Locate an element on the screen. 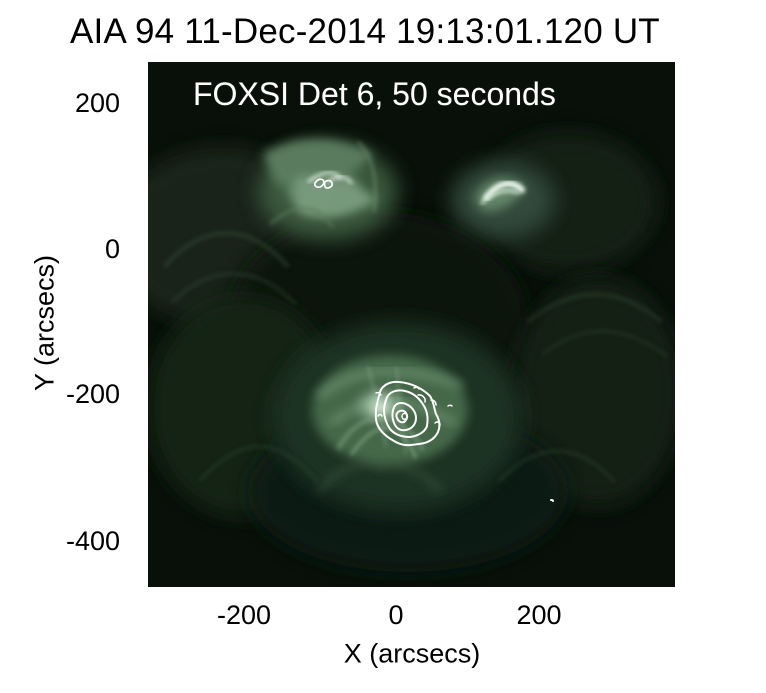  x-tick-minus-200: -200 is located at coordinates (244, 615).